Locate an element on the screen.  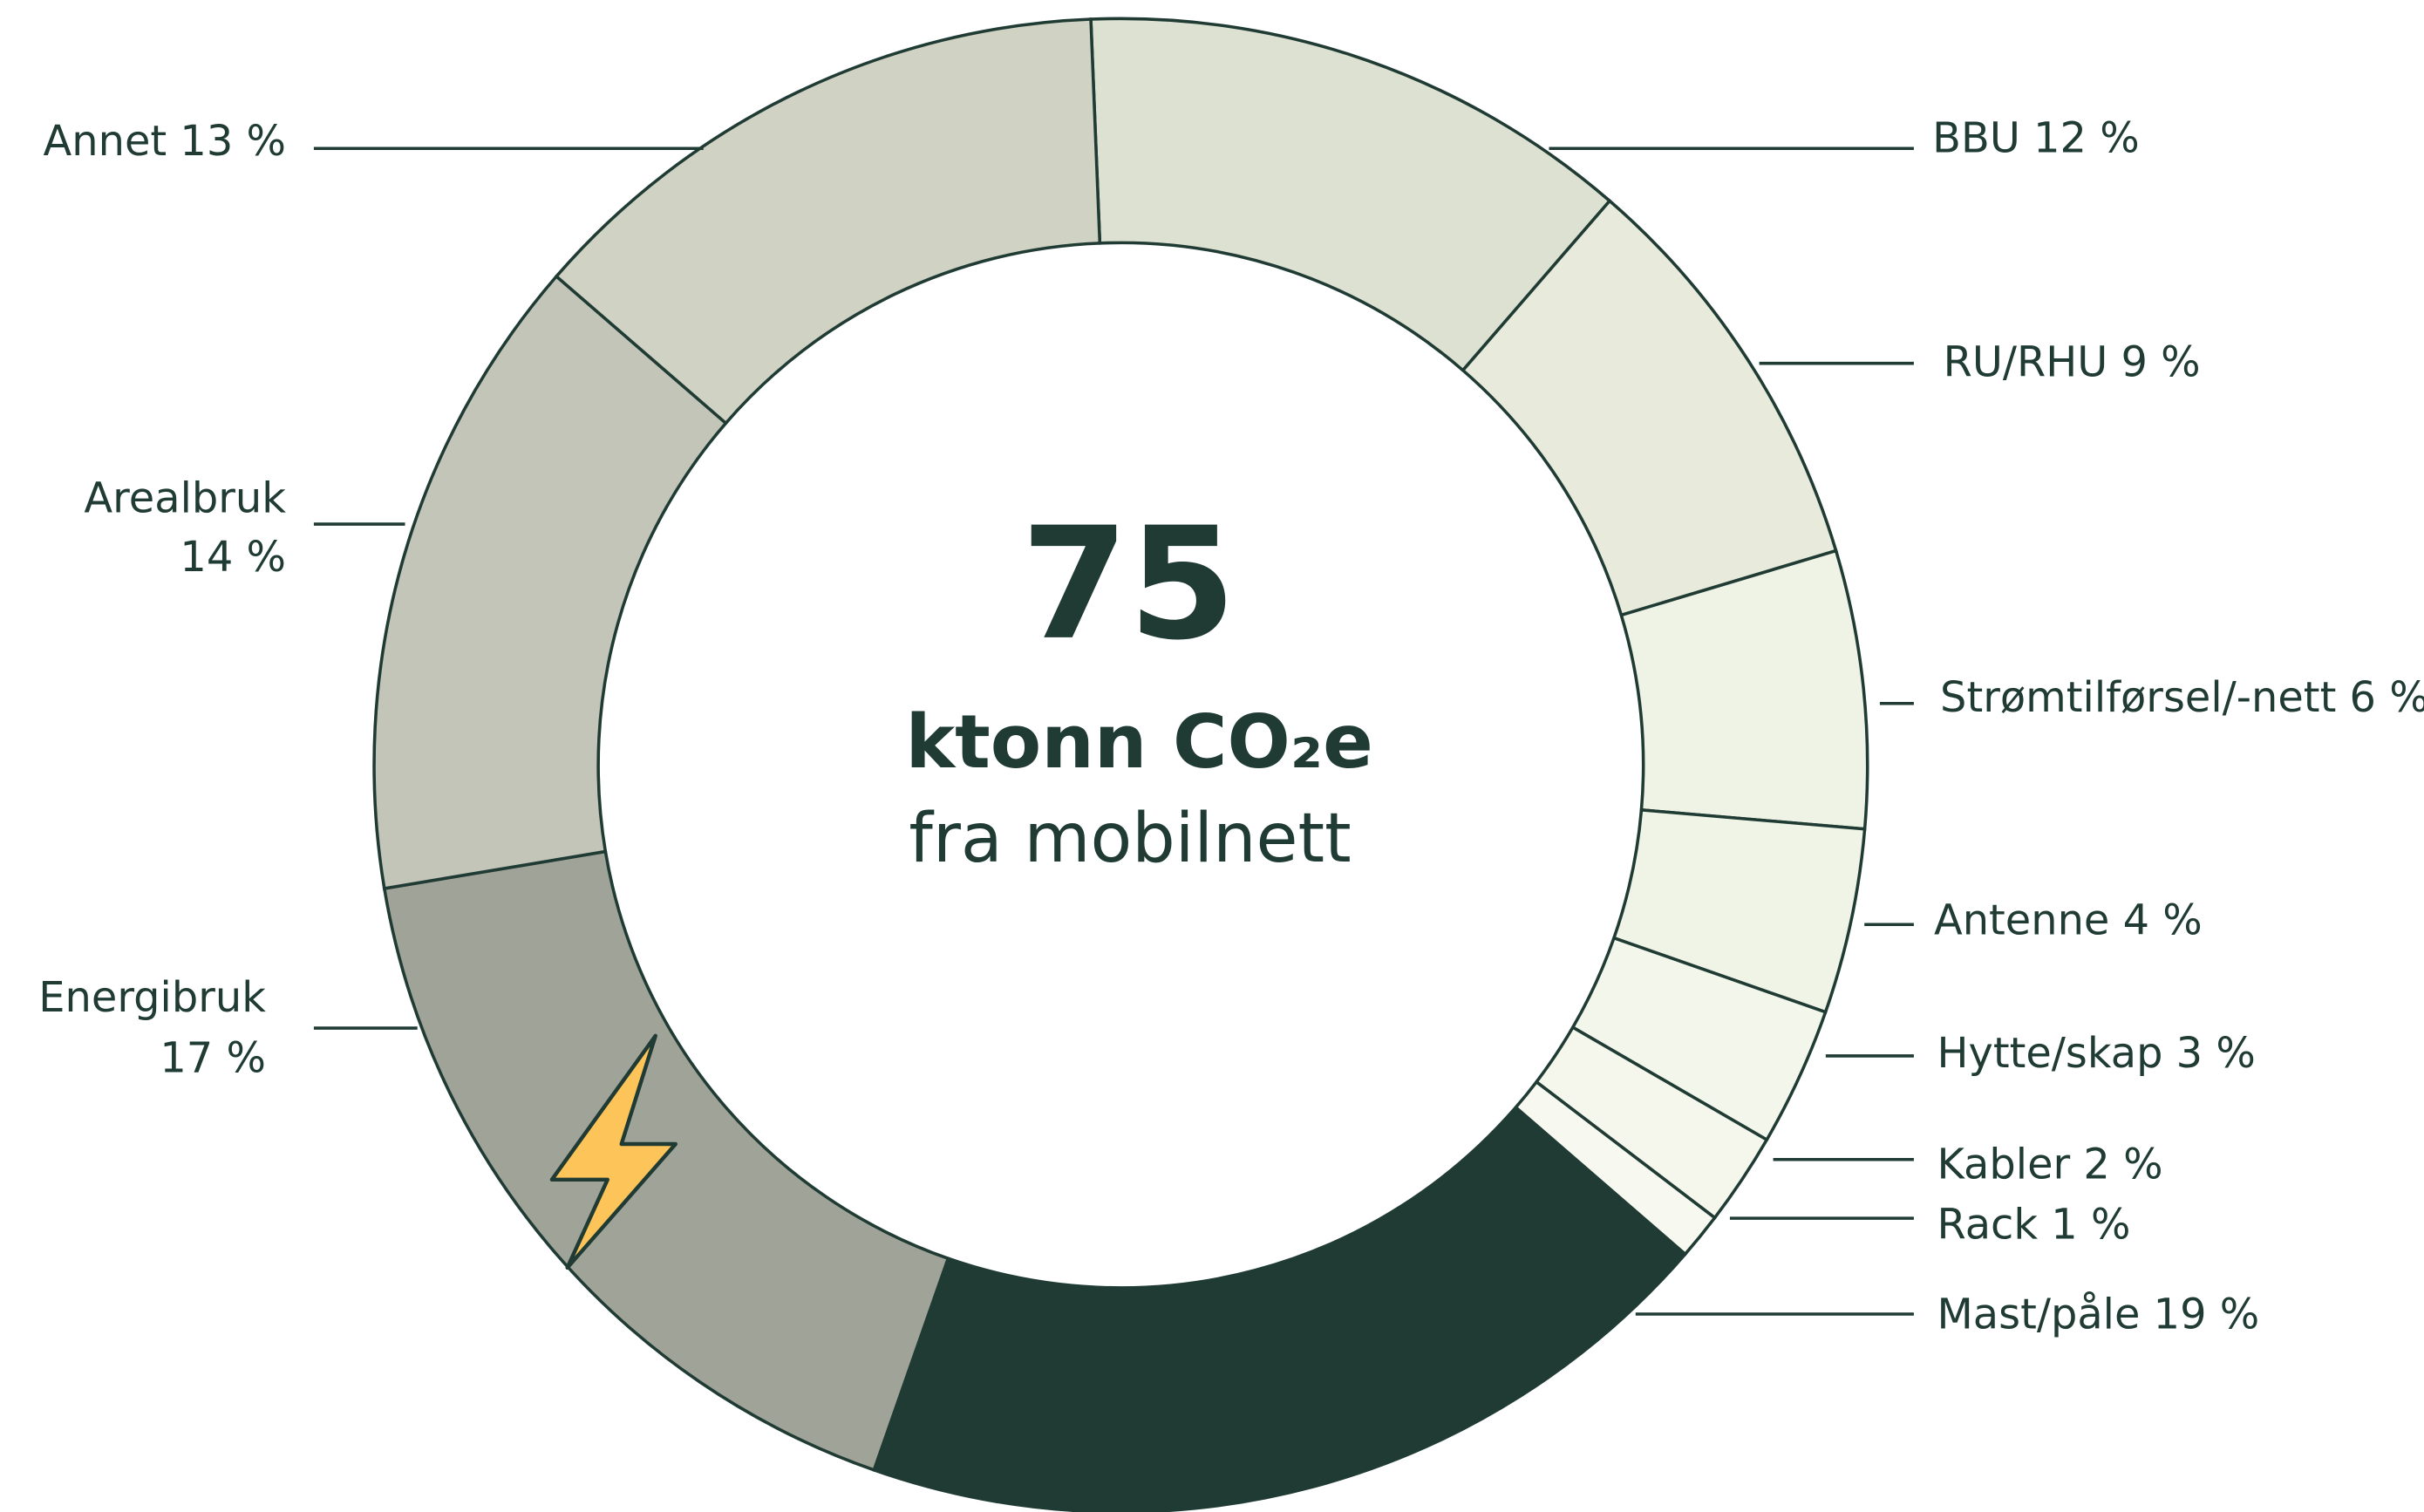
value-label: 6 % is located at coordinates (2387, 698).